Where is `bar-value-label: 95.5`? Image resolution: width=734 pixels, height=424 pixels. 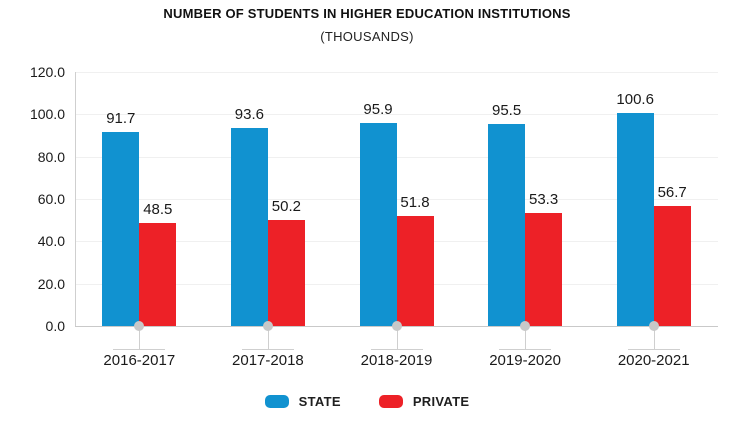 bar-value-label: 95.5 is located at coordinates (506, 110).